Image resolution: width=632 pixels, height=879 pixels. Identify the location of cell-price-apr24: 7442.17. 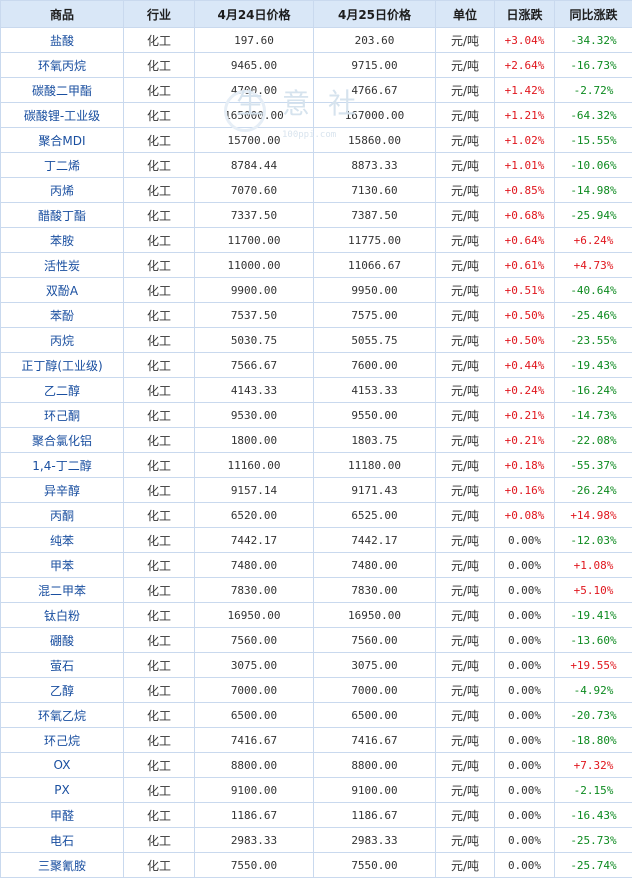
(254, 540).